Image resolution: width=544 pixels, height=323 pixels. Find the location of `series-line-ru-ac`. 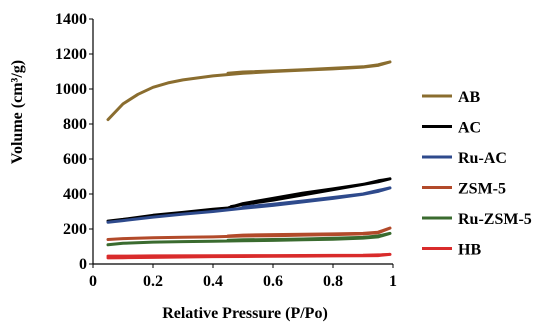

series-line-ru-ac is located at coordinates (249, 205).